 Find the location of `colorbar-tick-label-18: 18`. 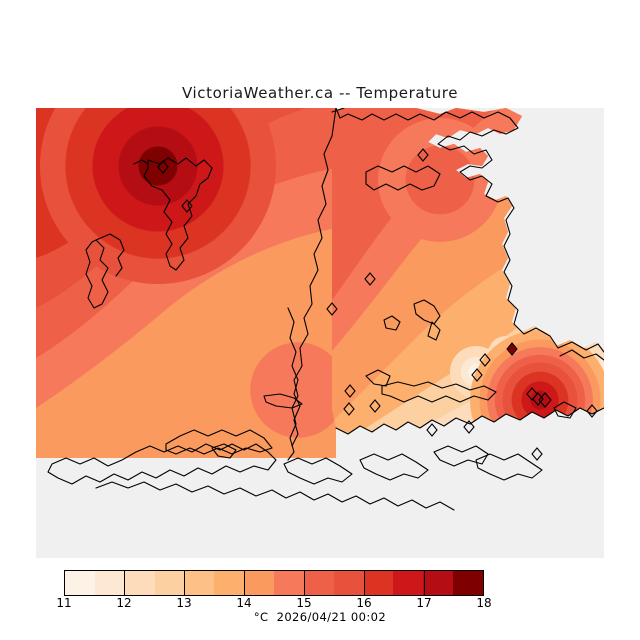

colorbar-tick-label-18: 18 is located at coordinates (484, 603).